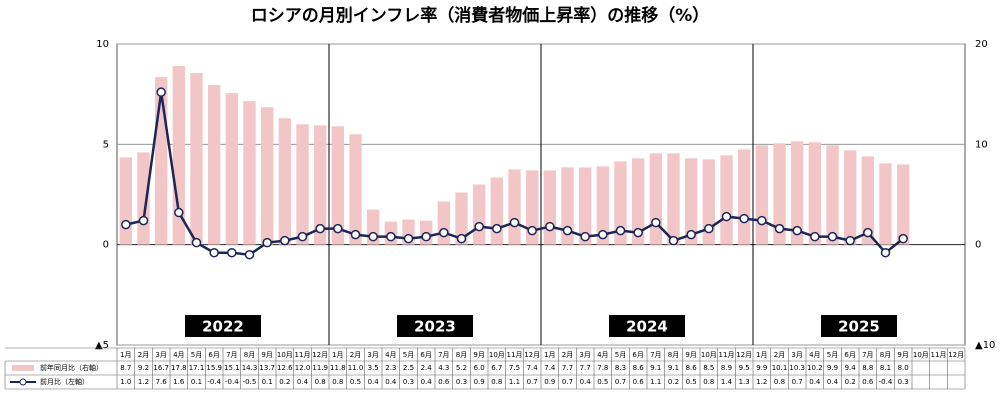 This screenshot has width=1000, height=401. Describe the element at coordinates (985, 345) in the screenshot. I see `y2-tick-label: ▲10` at that location.